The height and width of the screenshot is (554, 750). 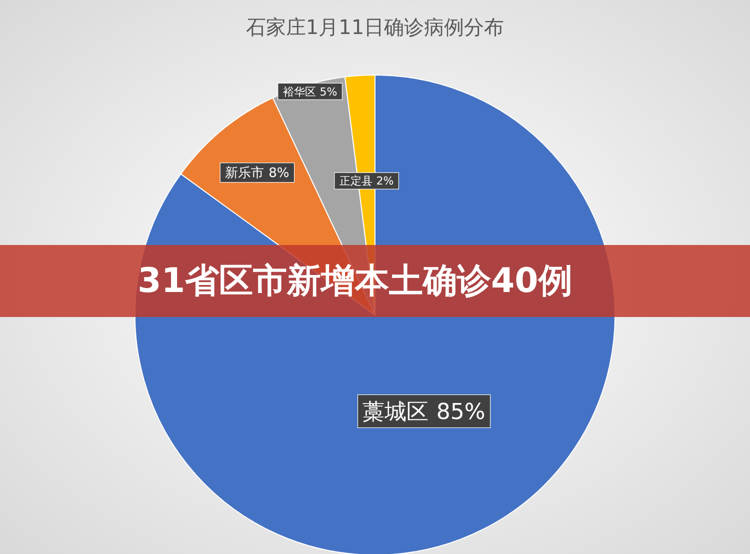 What do you see at coordinates (461, 412) in the screenshot?
I see `data-label: 85%` at bounding box center [461, 412].